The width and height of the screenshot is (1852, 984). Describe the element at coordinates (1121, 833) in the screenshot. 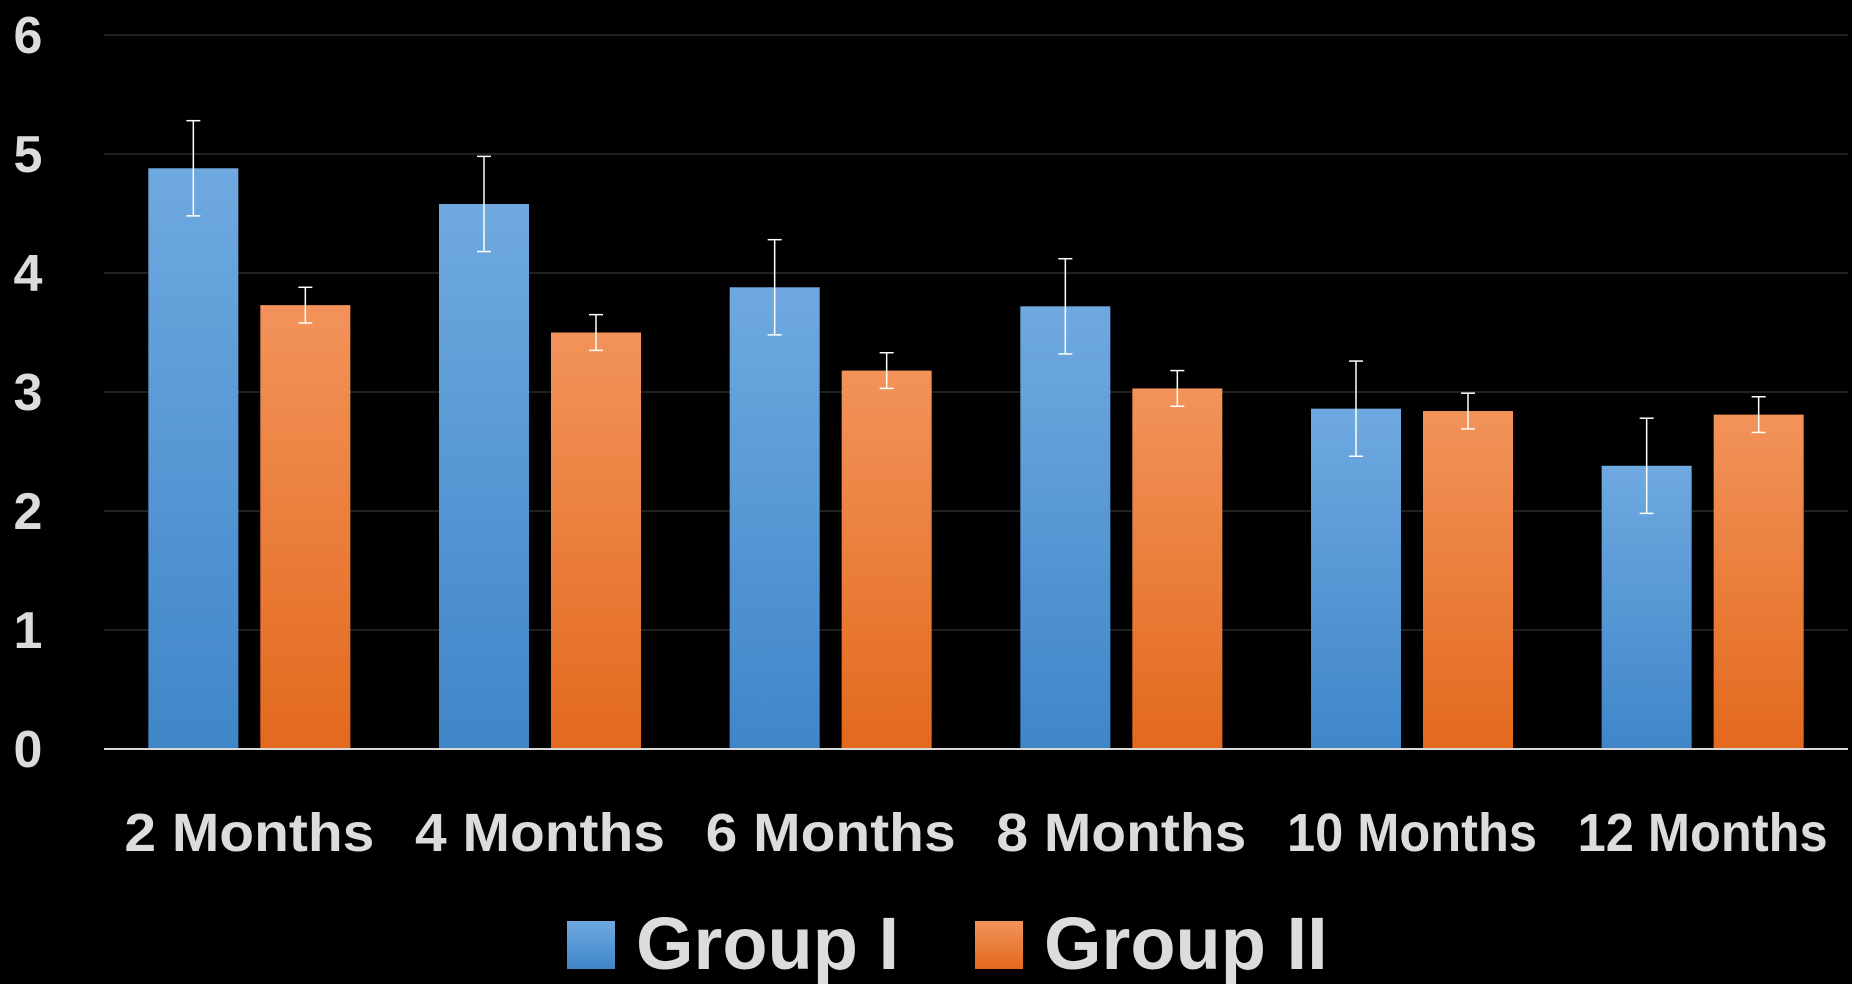

I see `x-tick-label: 8 Months` at that location.